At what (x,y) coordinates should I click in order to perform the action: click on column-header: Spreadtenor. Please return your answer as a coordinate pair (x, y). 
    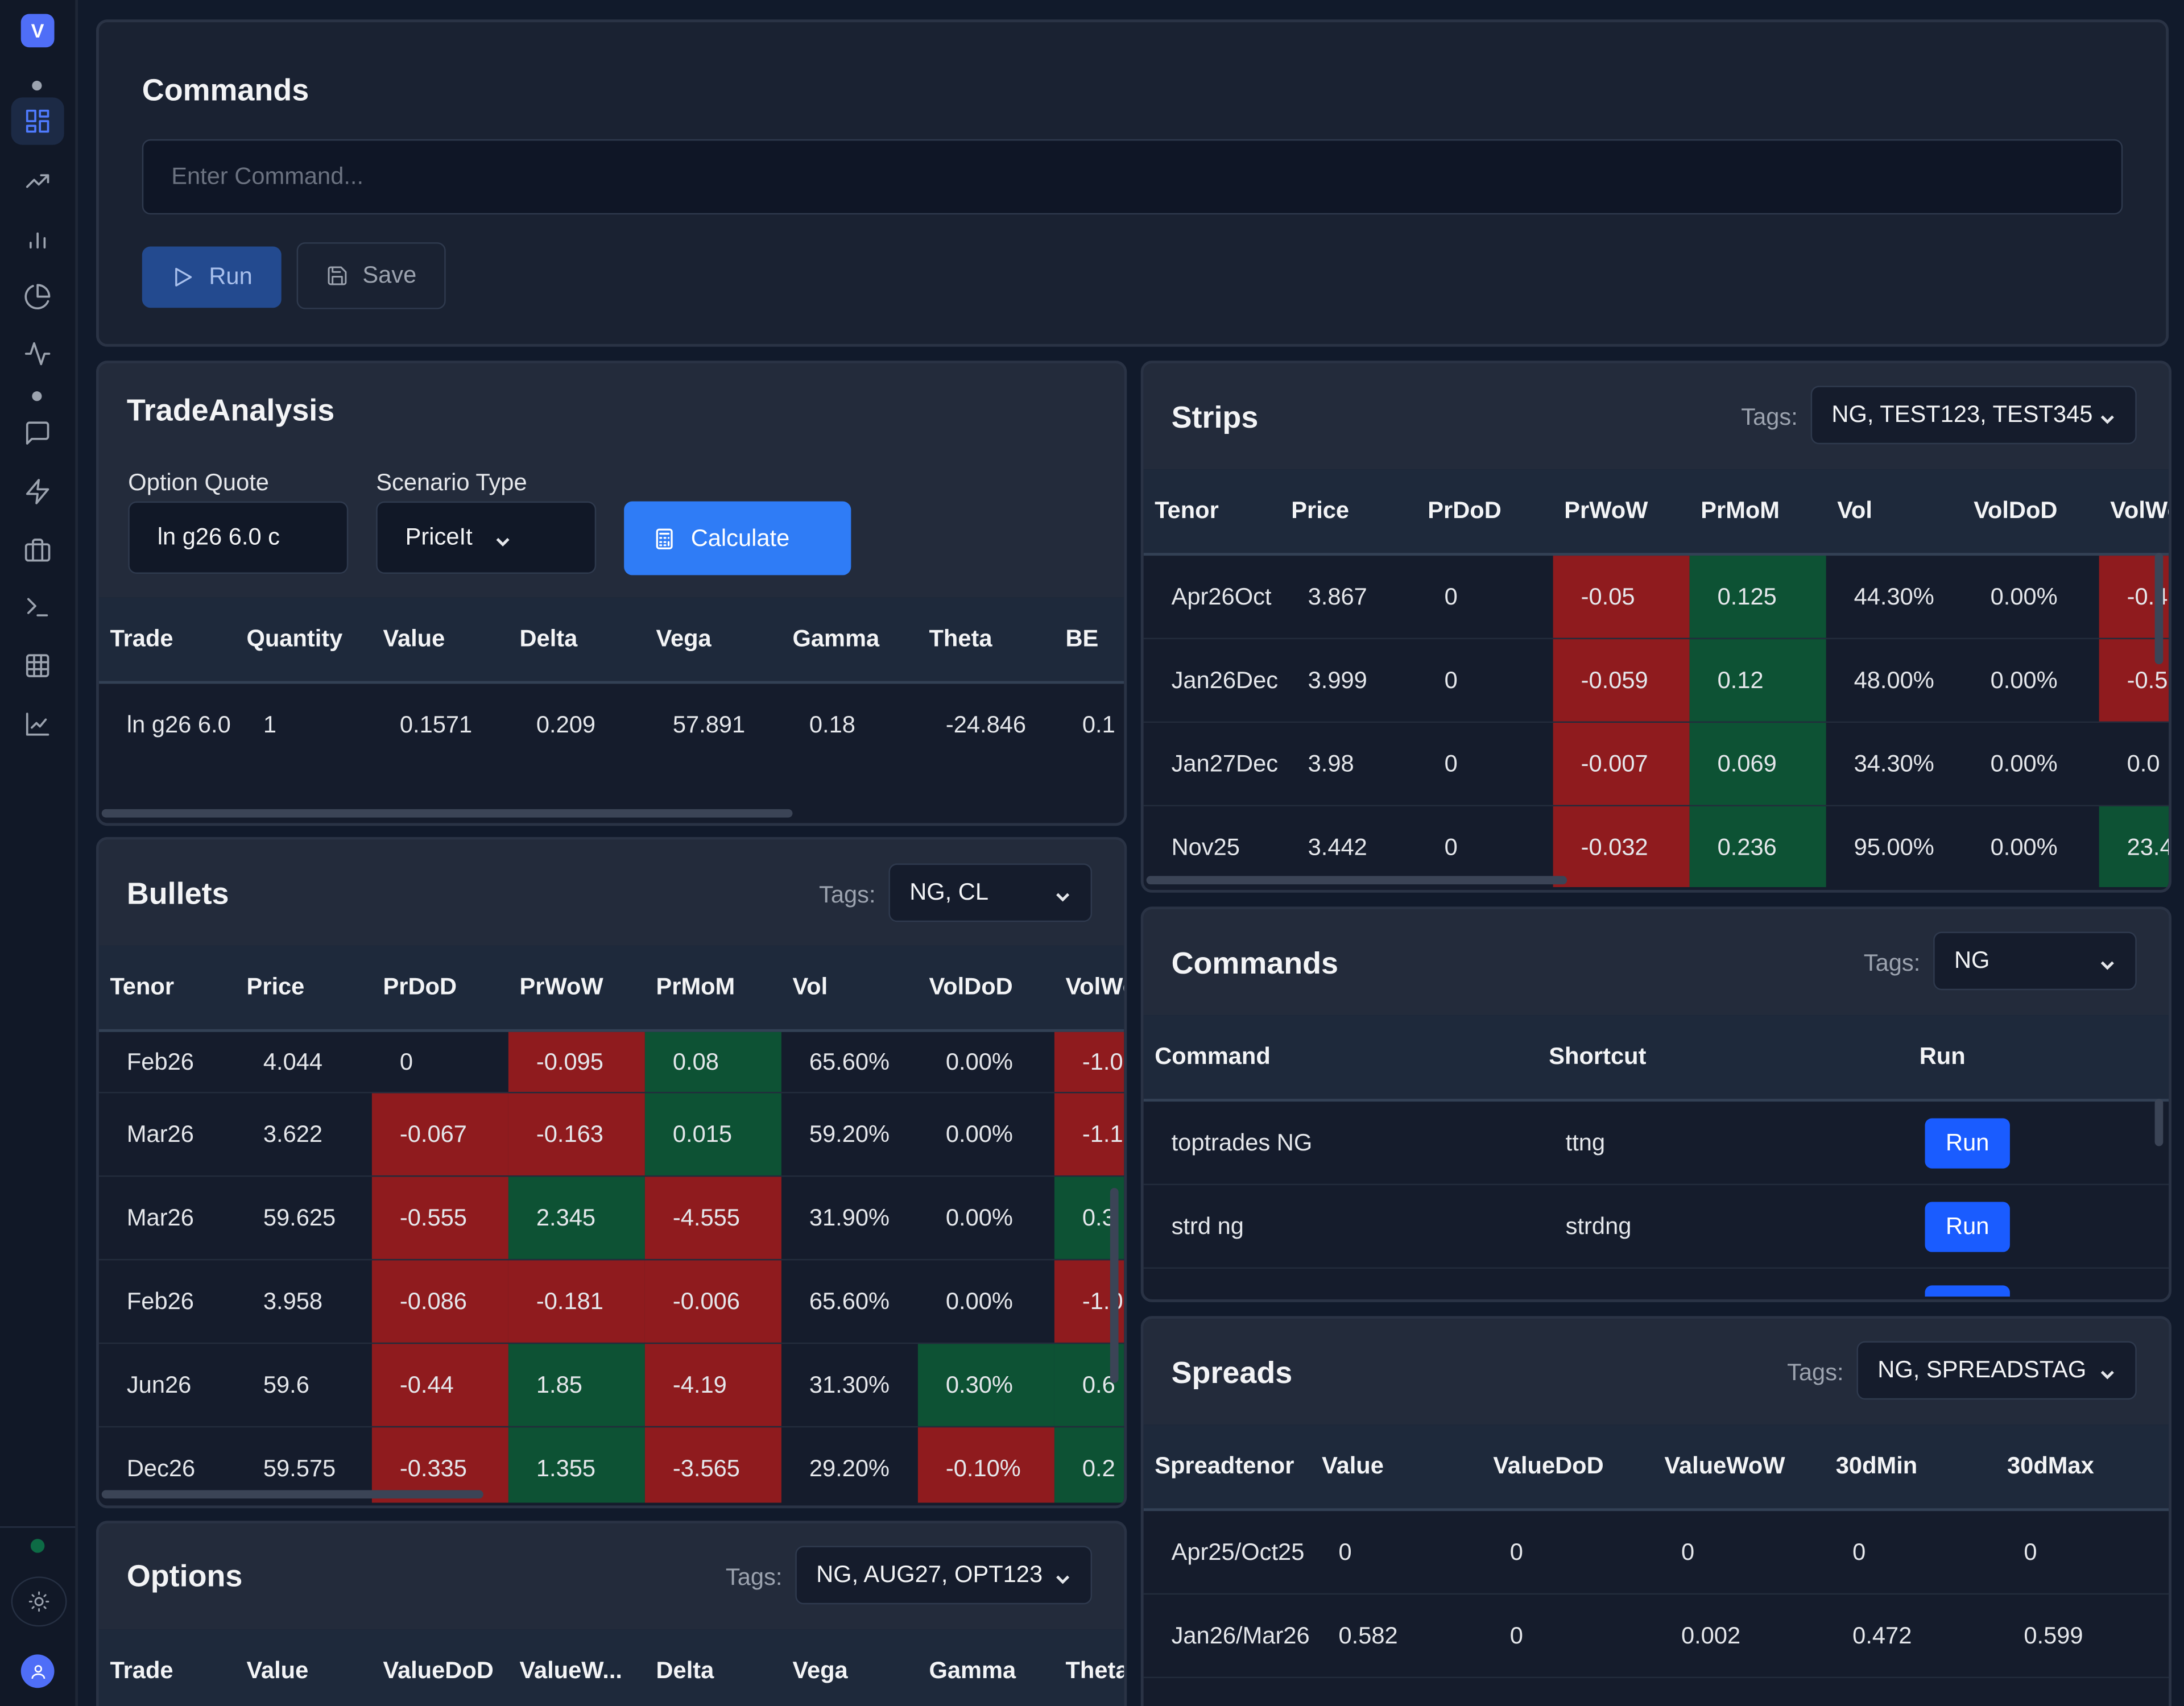
    Looking at the image, I should click on (1224, 1465).